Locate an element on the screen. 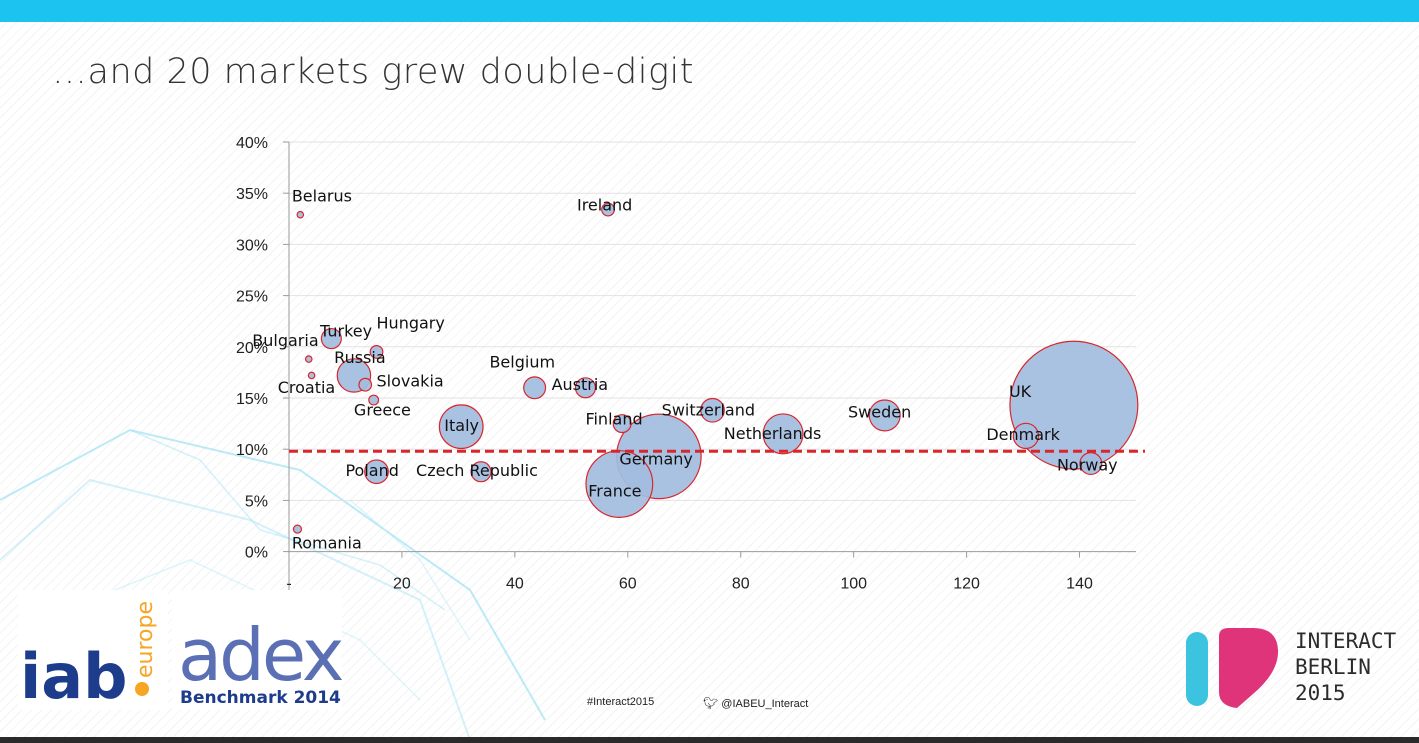 This screenshot has height=743, width=1419. benchmark-logo-text: Benchmark 2014 is located at coordinates (260, 698).